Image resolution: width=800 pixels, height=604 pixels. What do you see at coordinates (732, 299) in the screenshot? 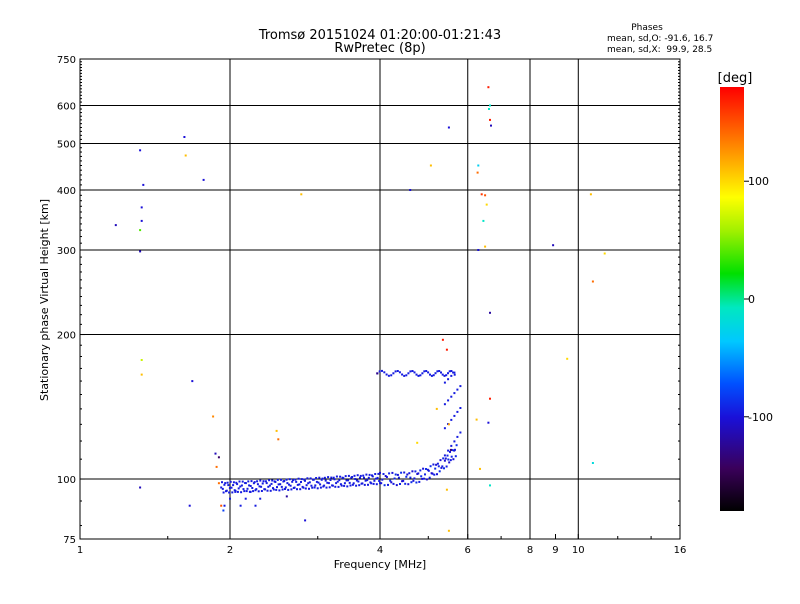
I see `colorbar` at bounding box center [732, 299].